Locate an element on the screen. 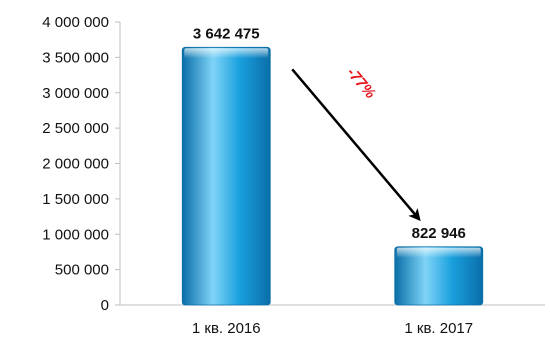 The image size is (550, 340). y-tick-label: 500 000 is located at coordinates (82, 270).